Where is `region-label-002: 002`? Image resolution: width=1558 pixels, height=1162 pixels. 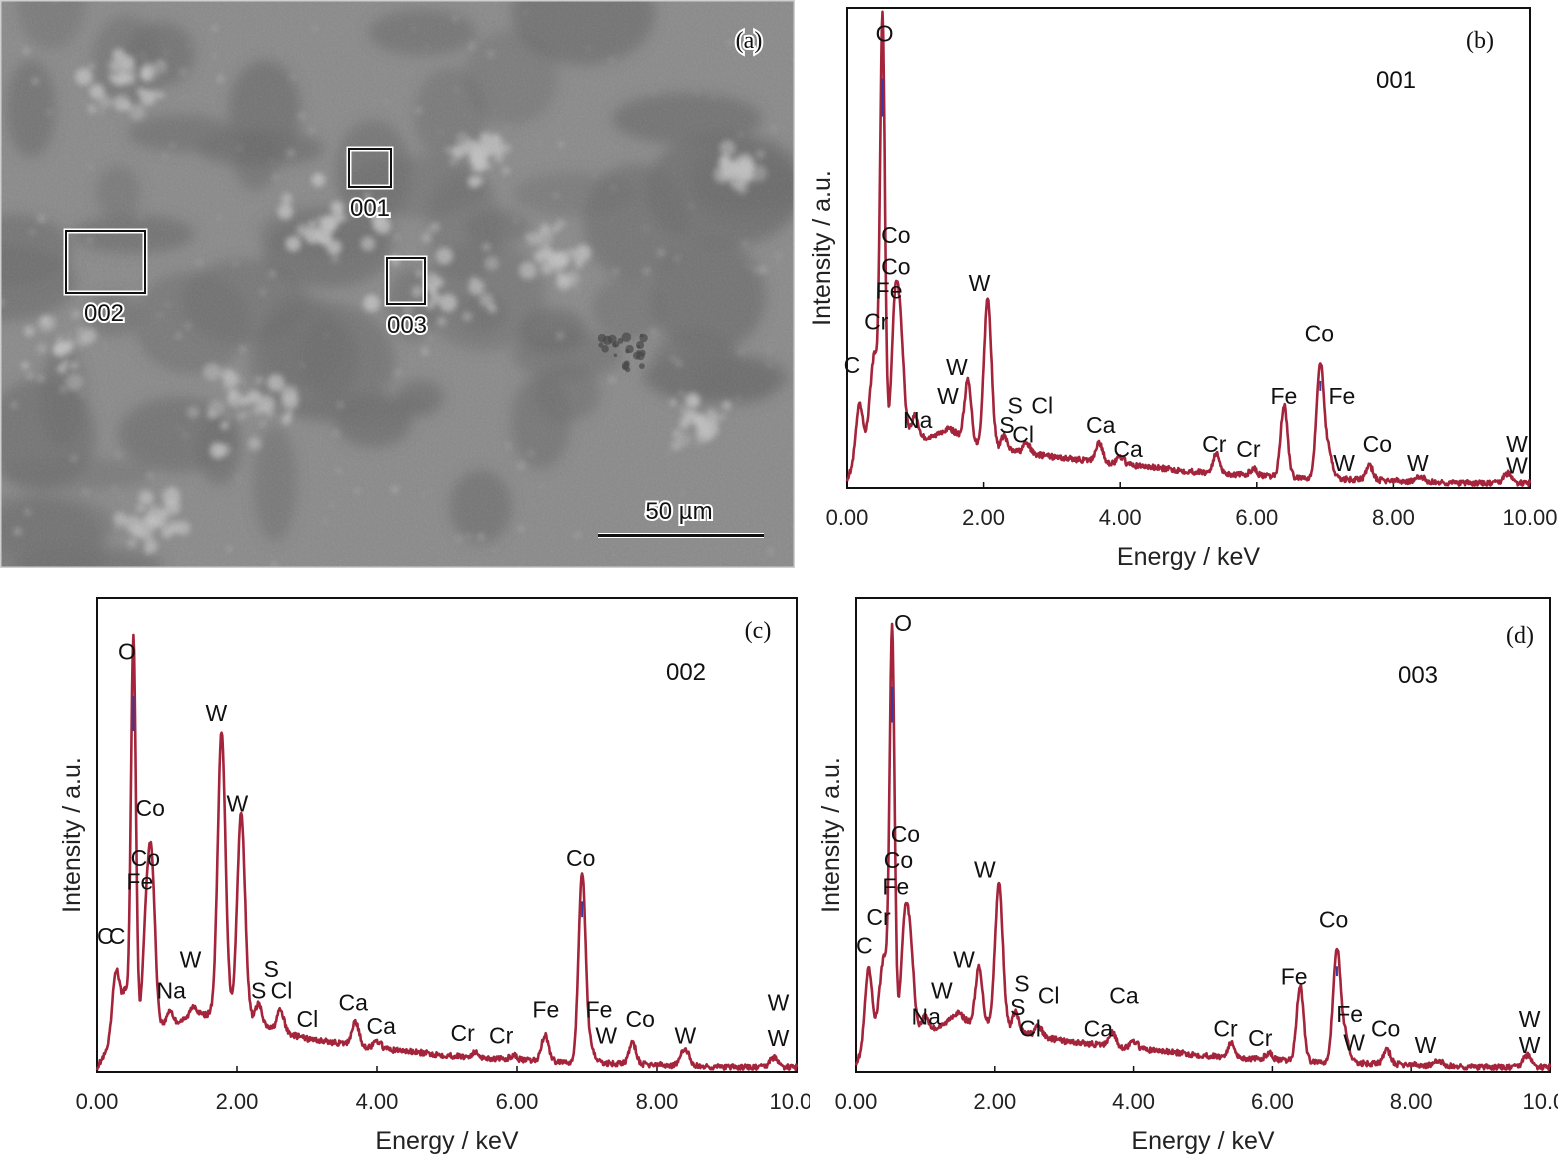
region-label-002: 002 is located at coordinates (104, 313).